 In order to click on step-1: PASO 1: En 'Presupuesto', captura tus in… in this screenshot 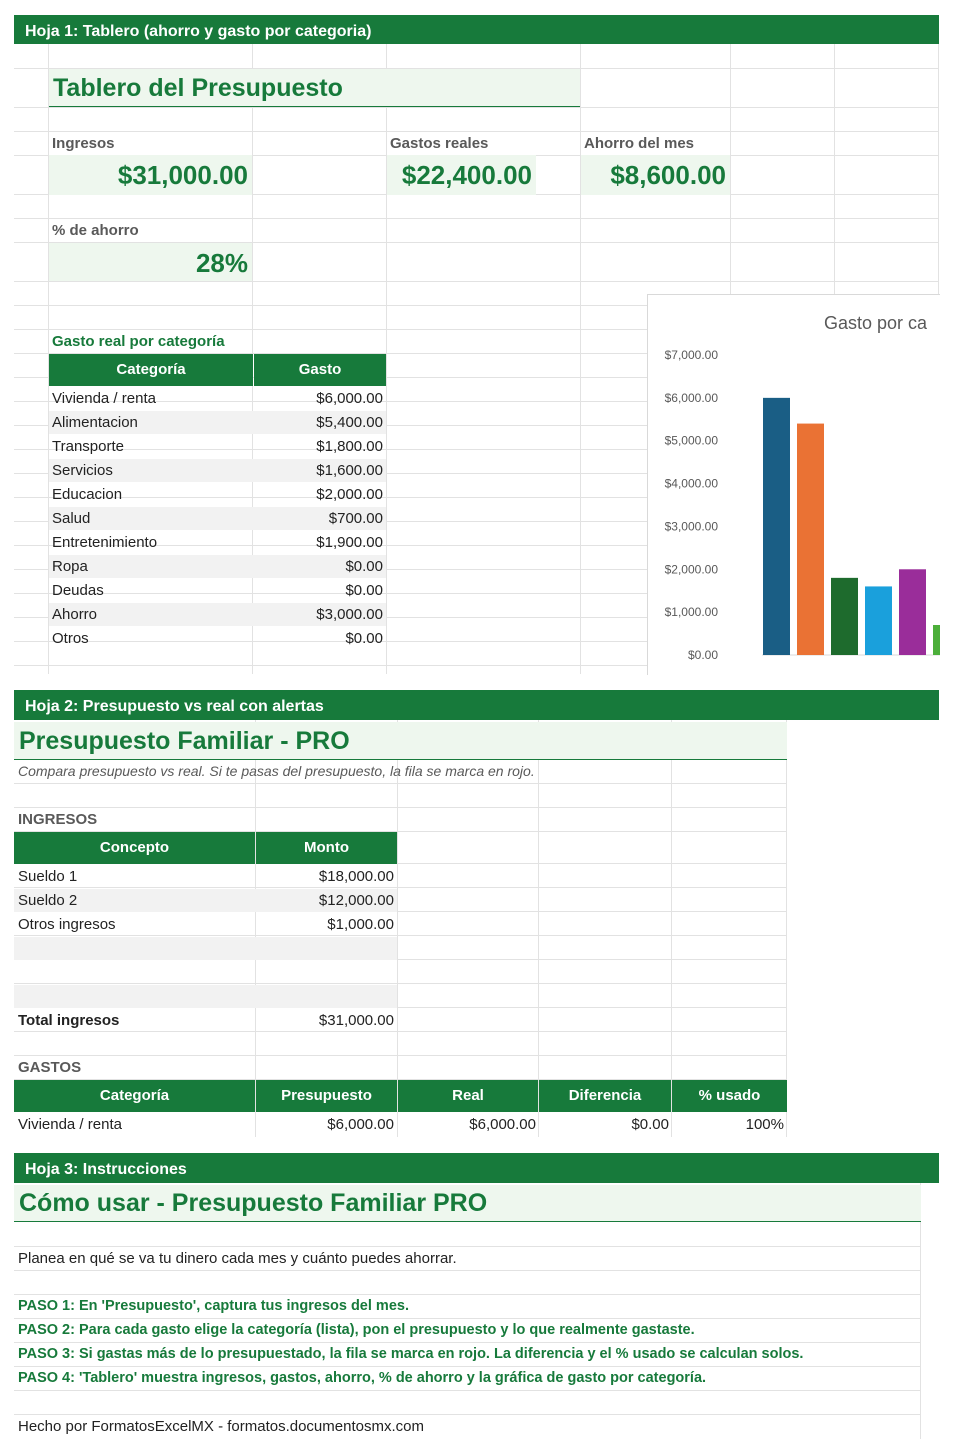, I will do `click(213, 1306)`.